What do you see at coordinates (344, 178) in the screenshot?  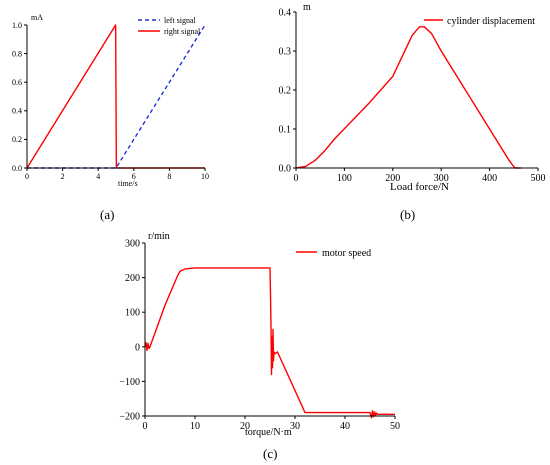 I see `chart-b-x-tick-label: 100` at bounding box center [344, 178].